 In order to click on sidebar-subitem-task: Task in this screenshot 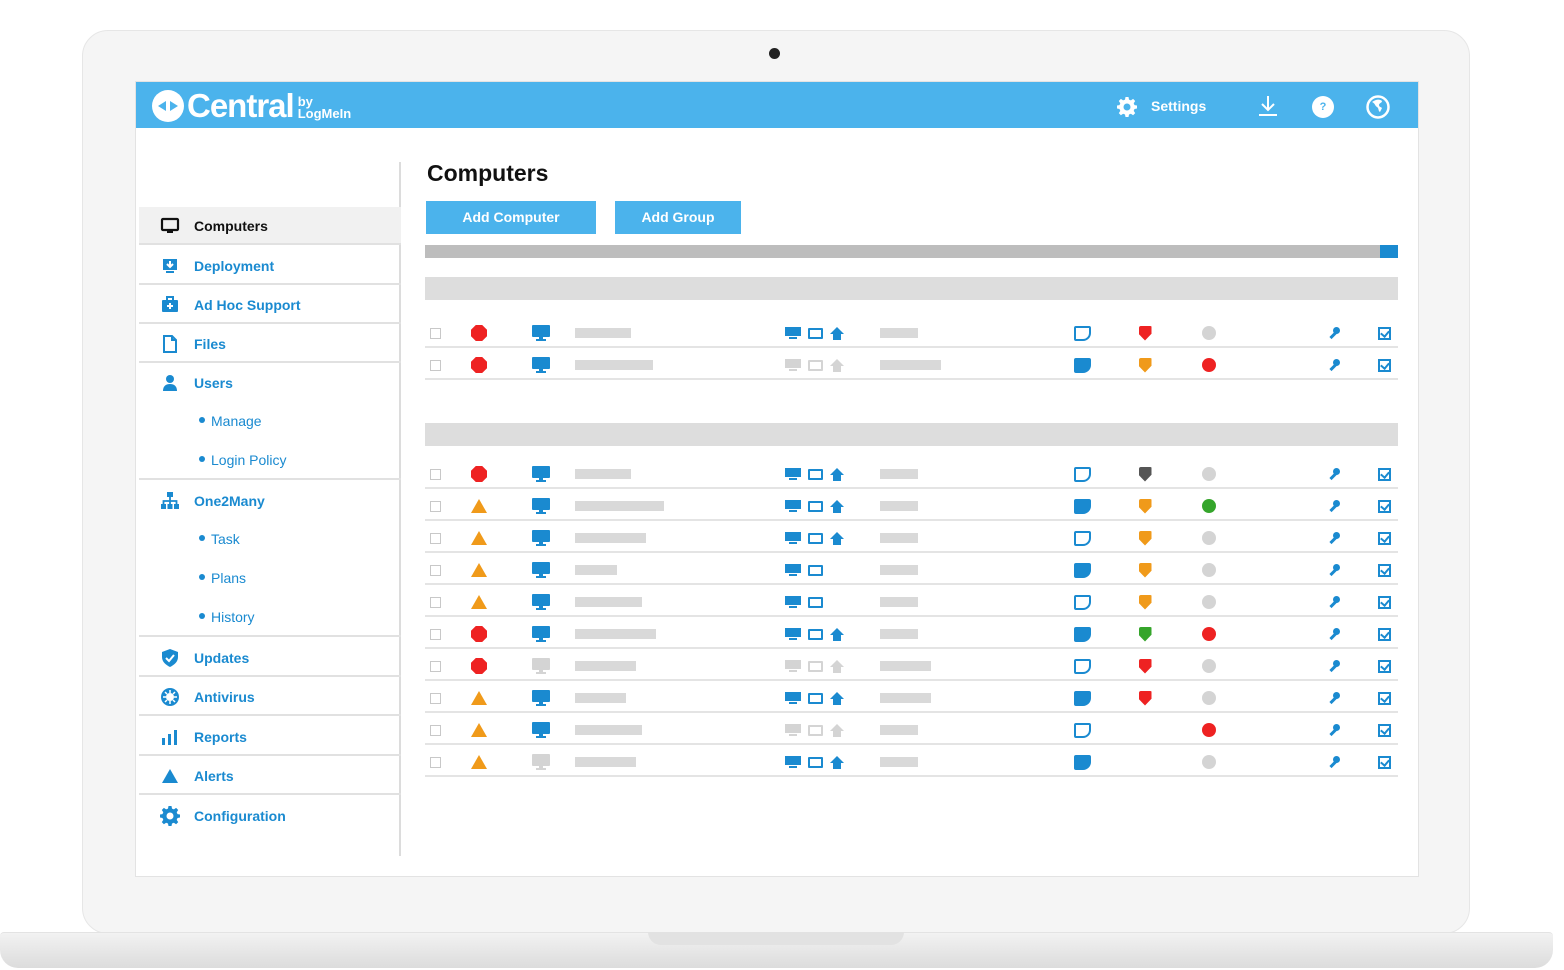, I will do `click(270, 540)`.